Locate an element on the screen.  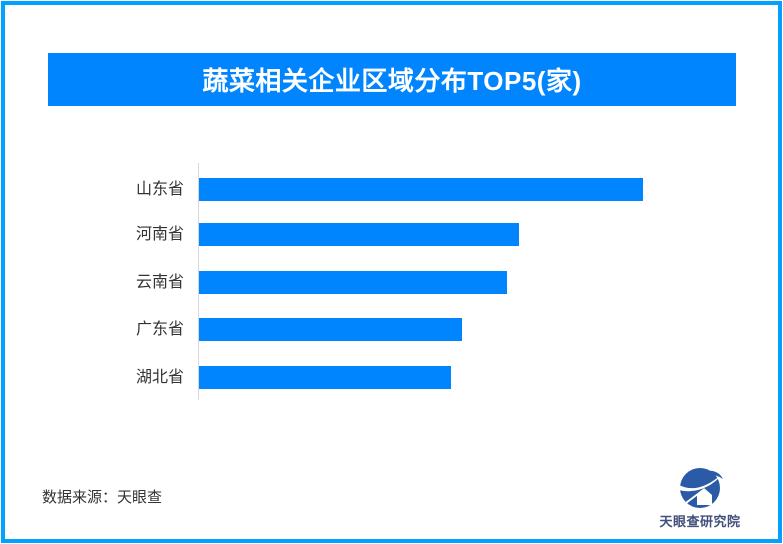
bar-row: 广东省 is located at coordinates (391, 329).